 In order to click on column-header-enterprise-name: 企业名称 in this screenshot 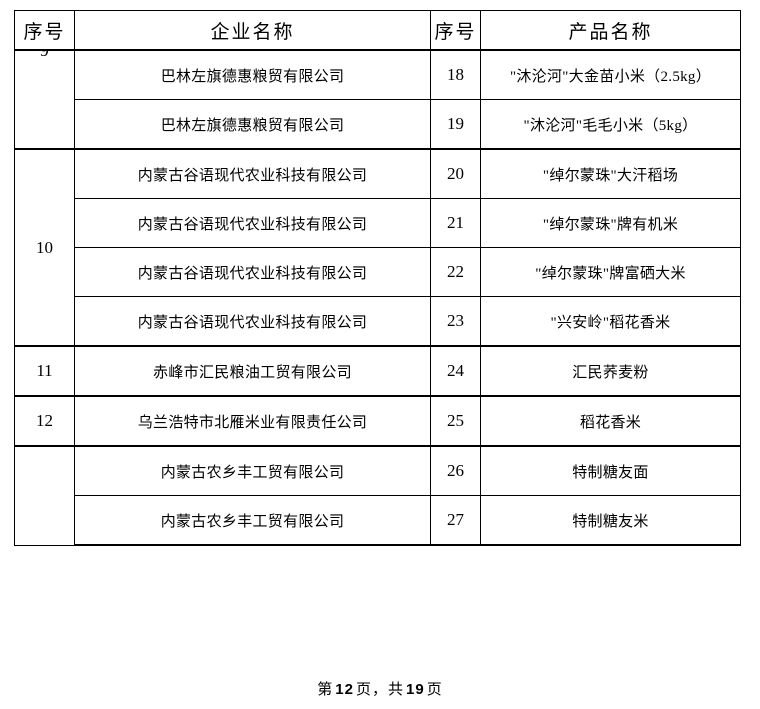, I will do `click(252, 30)`.